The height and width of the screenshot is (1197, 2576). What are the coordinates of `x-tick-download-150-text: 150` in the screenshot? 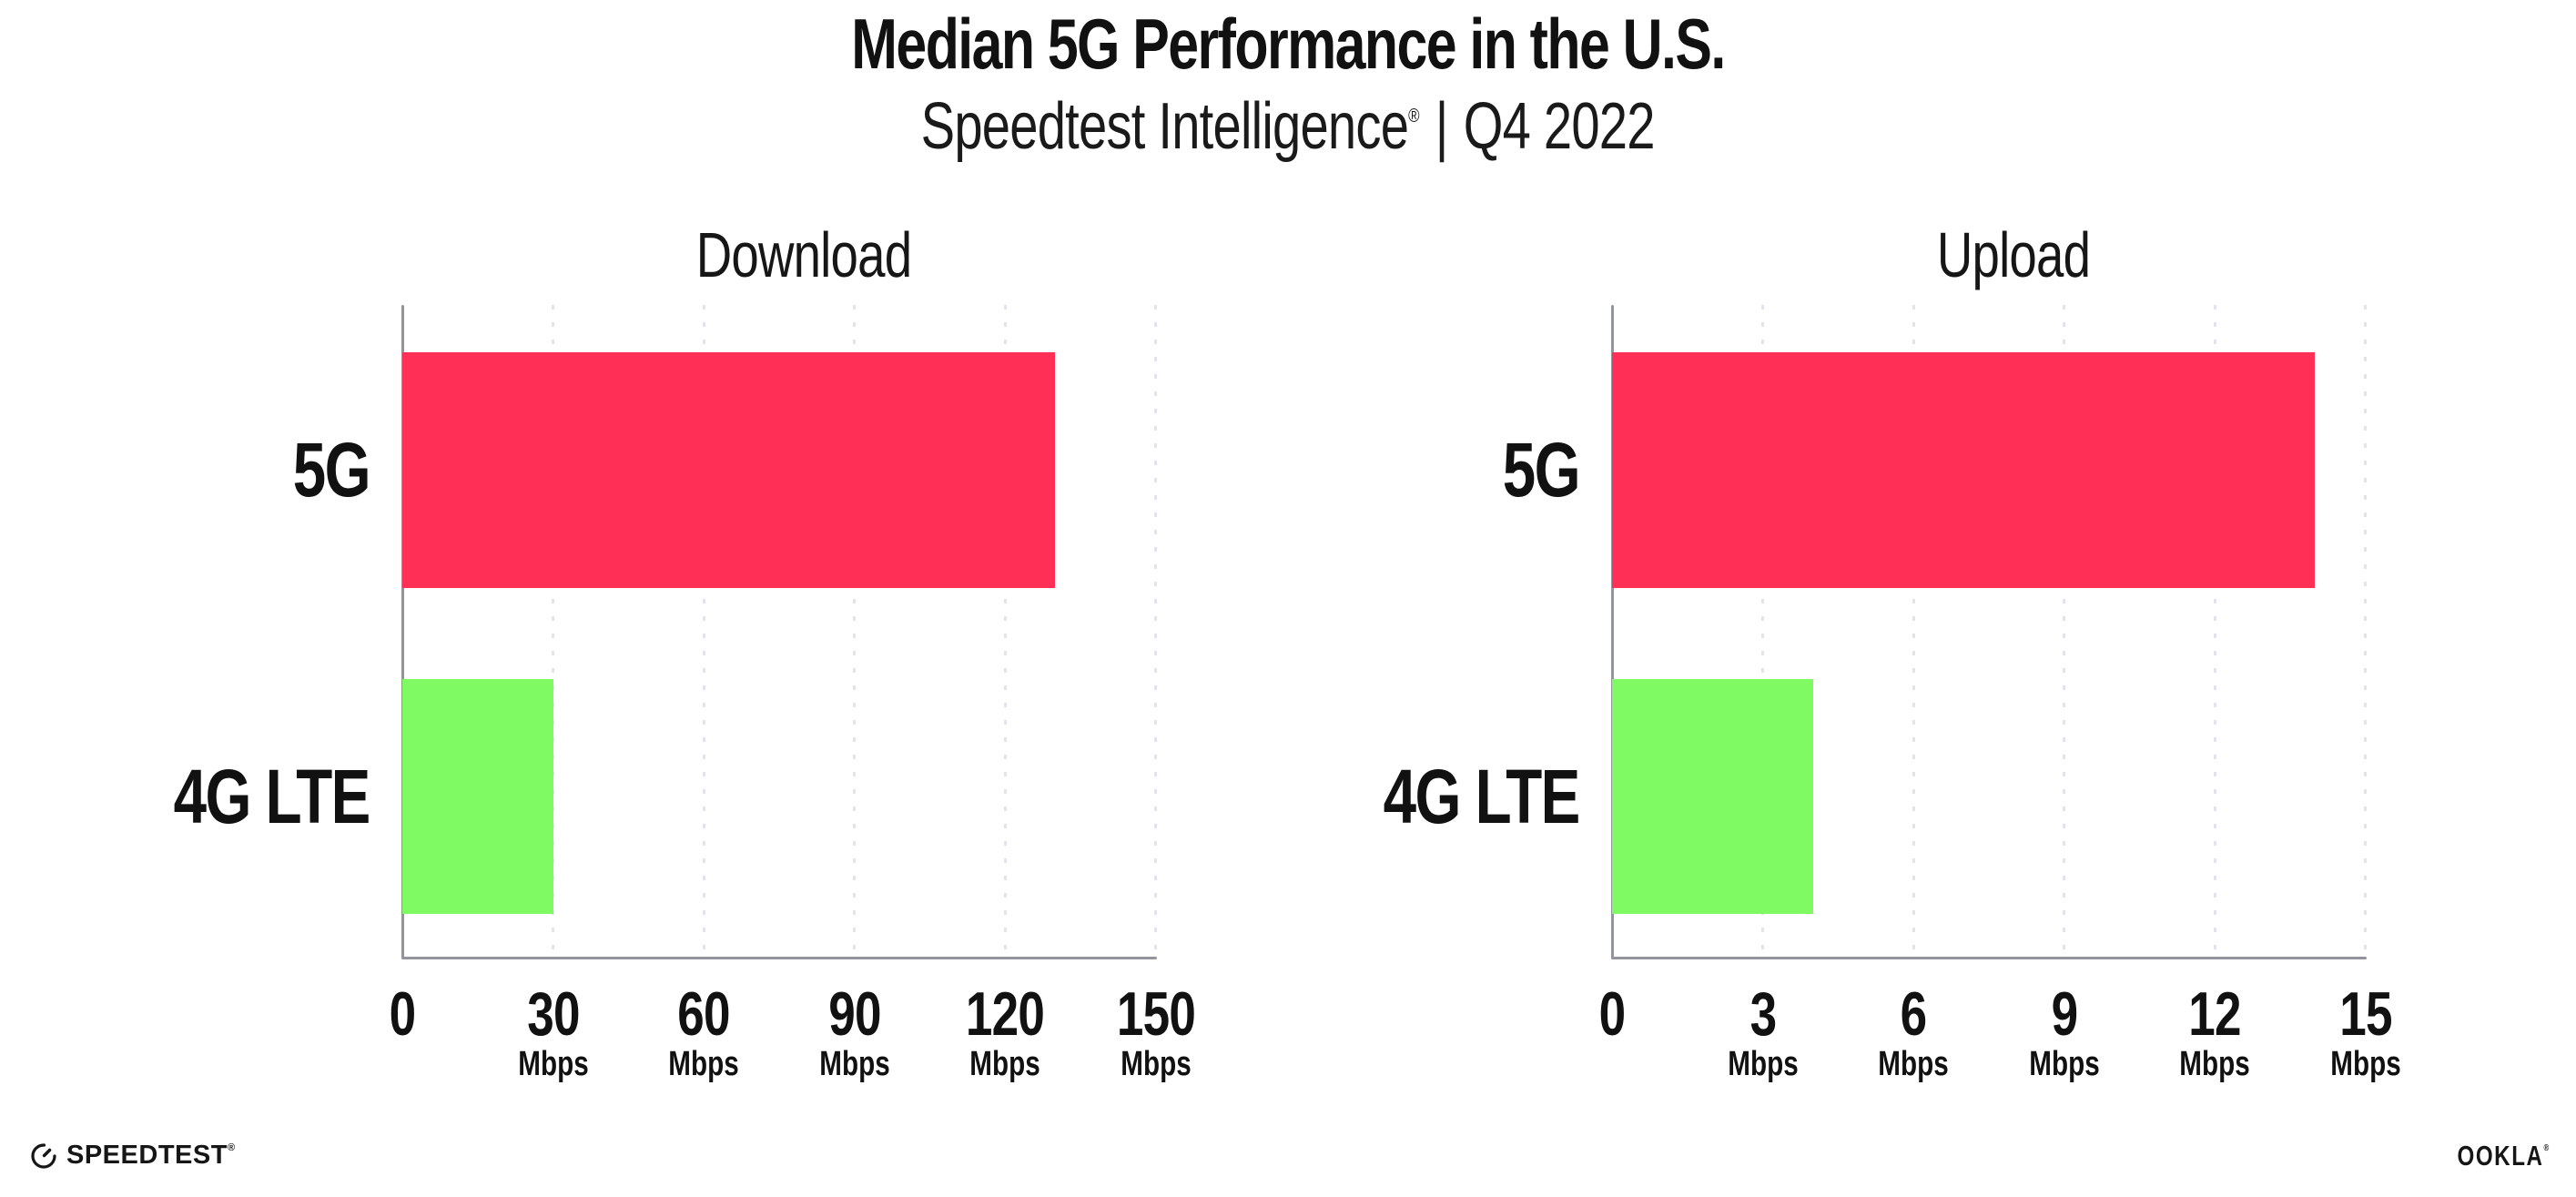 It's located at (1155, 1014).